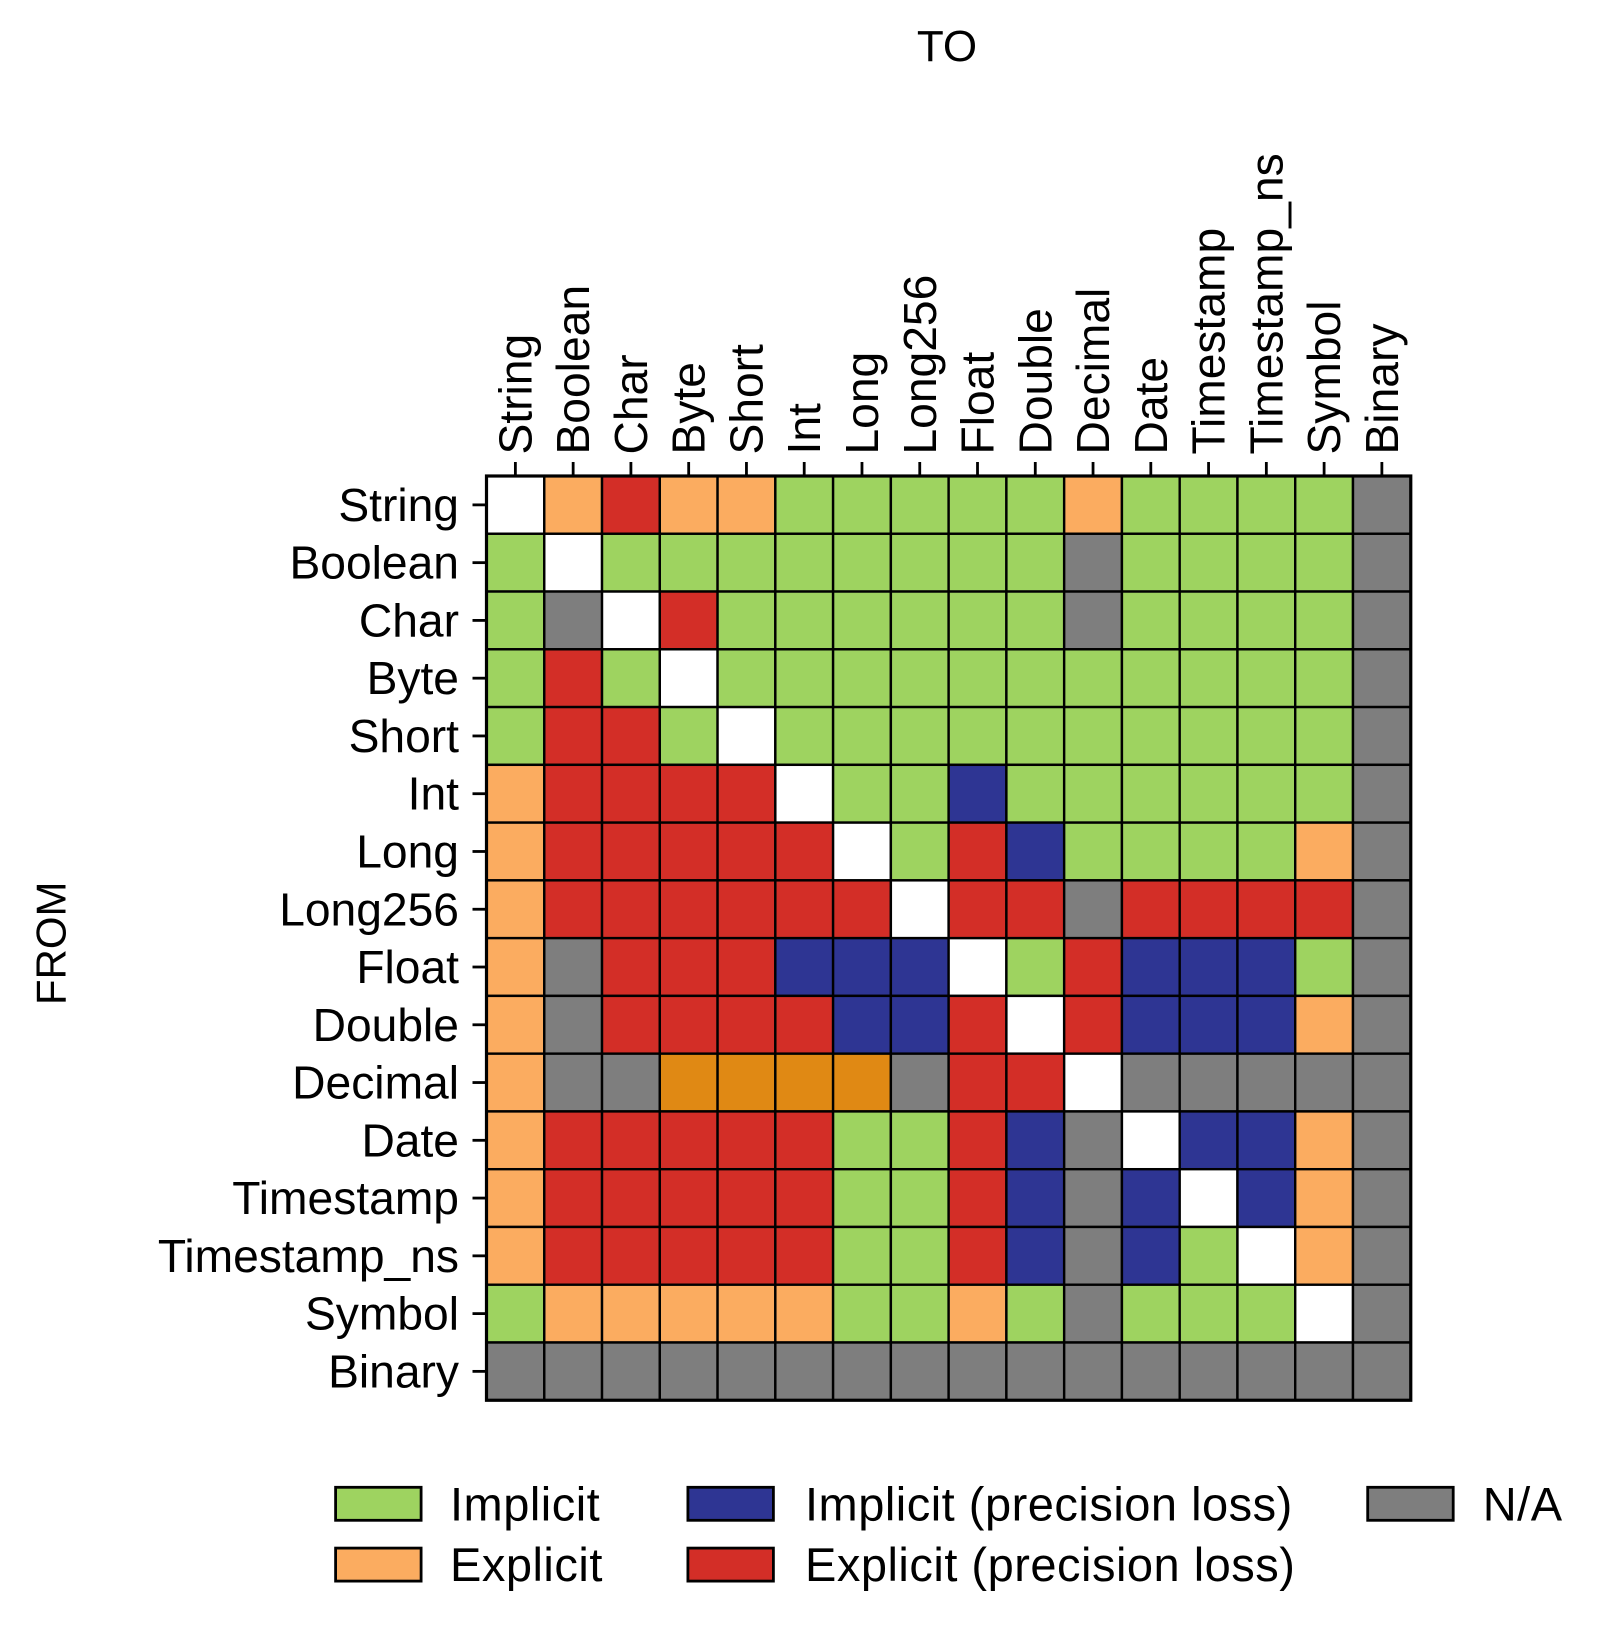 Image resolution: width=1606 pixels, height=1635 pixels. What do you see at coordinates (947, 46) in the screenshot?
I see `svg-text: TO` at bounding box center [947, 46].